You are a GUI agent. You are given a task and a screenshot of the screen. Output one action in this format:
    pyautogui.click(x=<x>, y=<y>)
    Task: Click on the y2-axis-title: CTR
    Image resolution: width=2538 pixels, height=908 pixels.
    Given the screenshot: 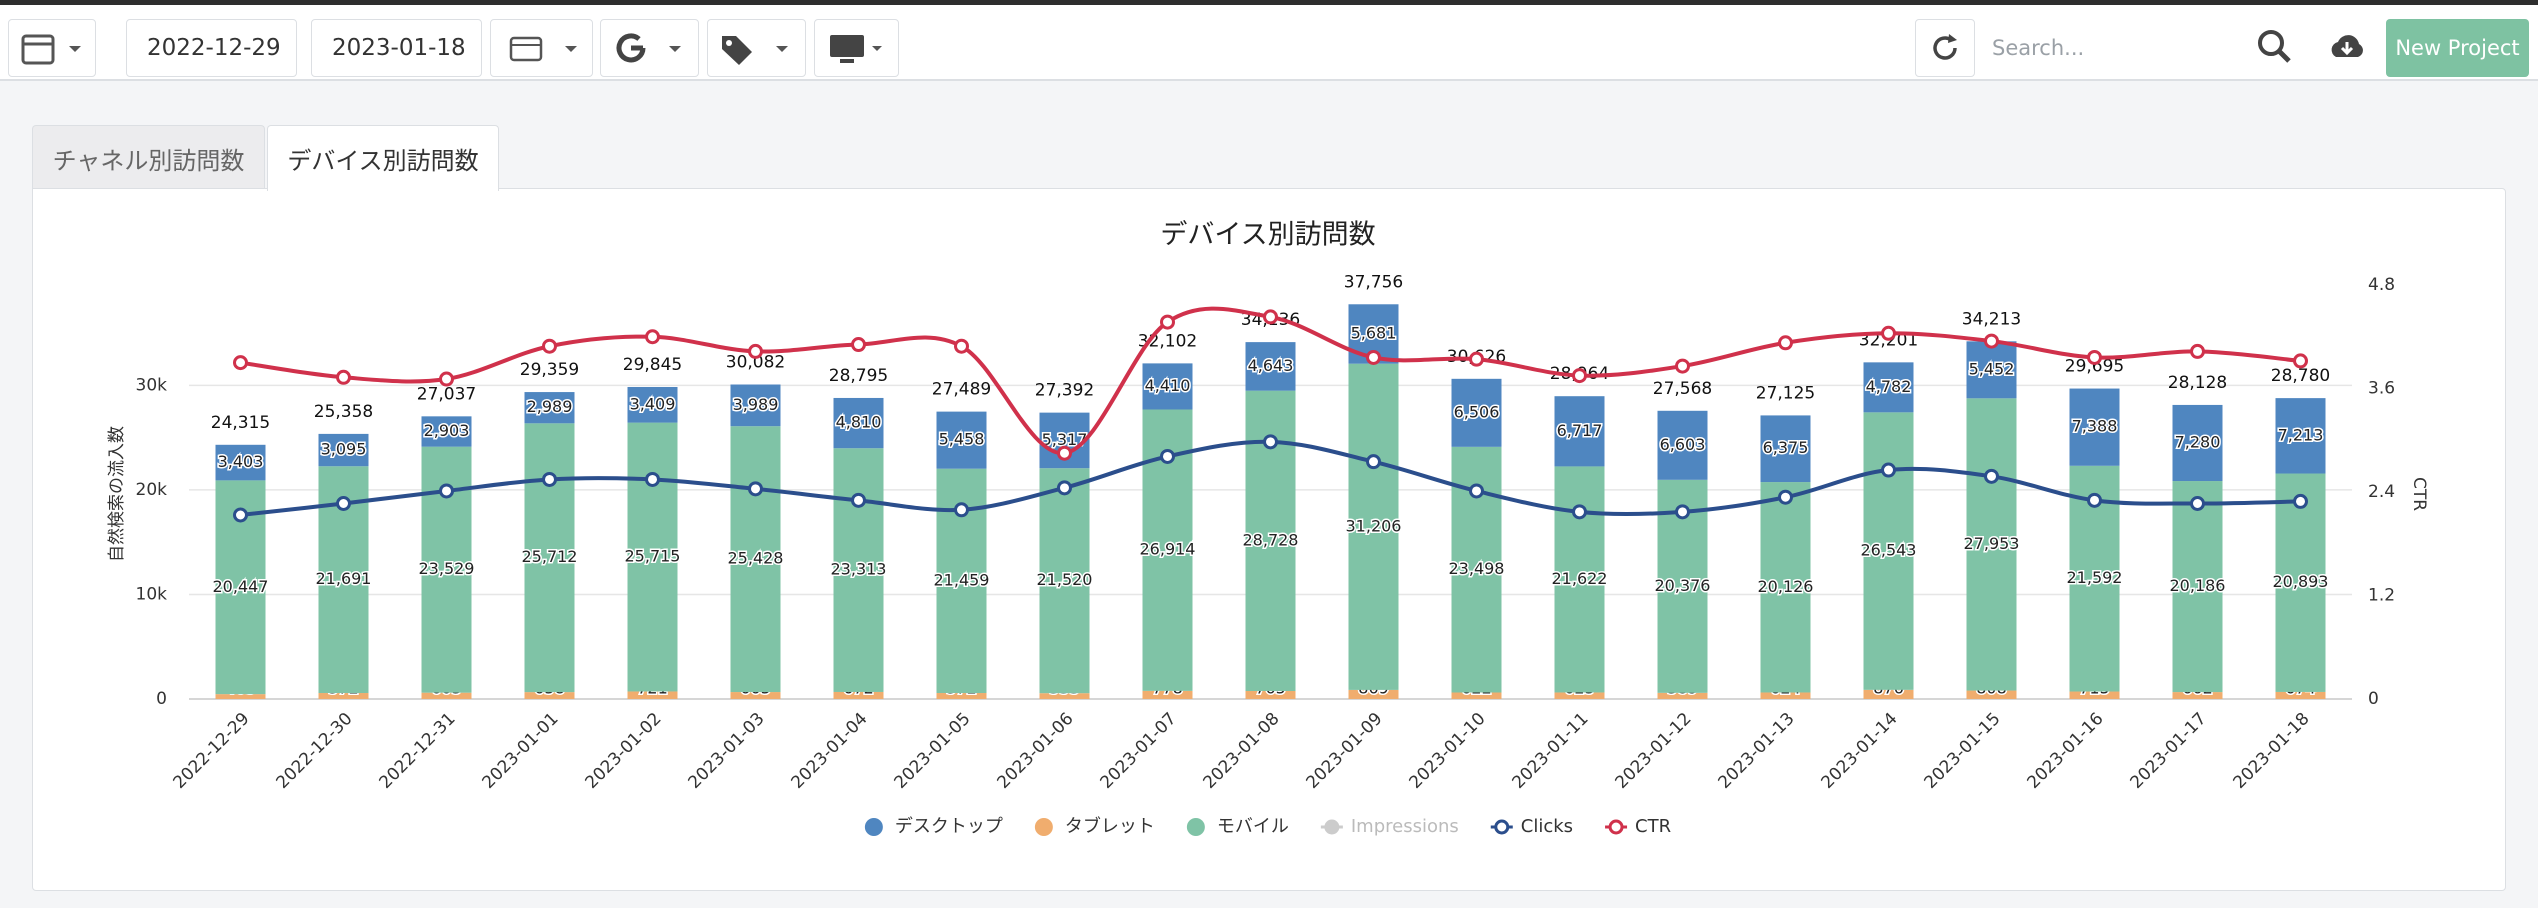 What is the action you would take?
    pyautogui.click(x=2419, y=494)
    